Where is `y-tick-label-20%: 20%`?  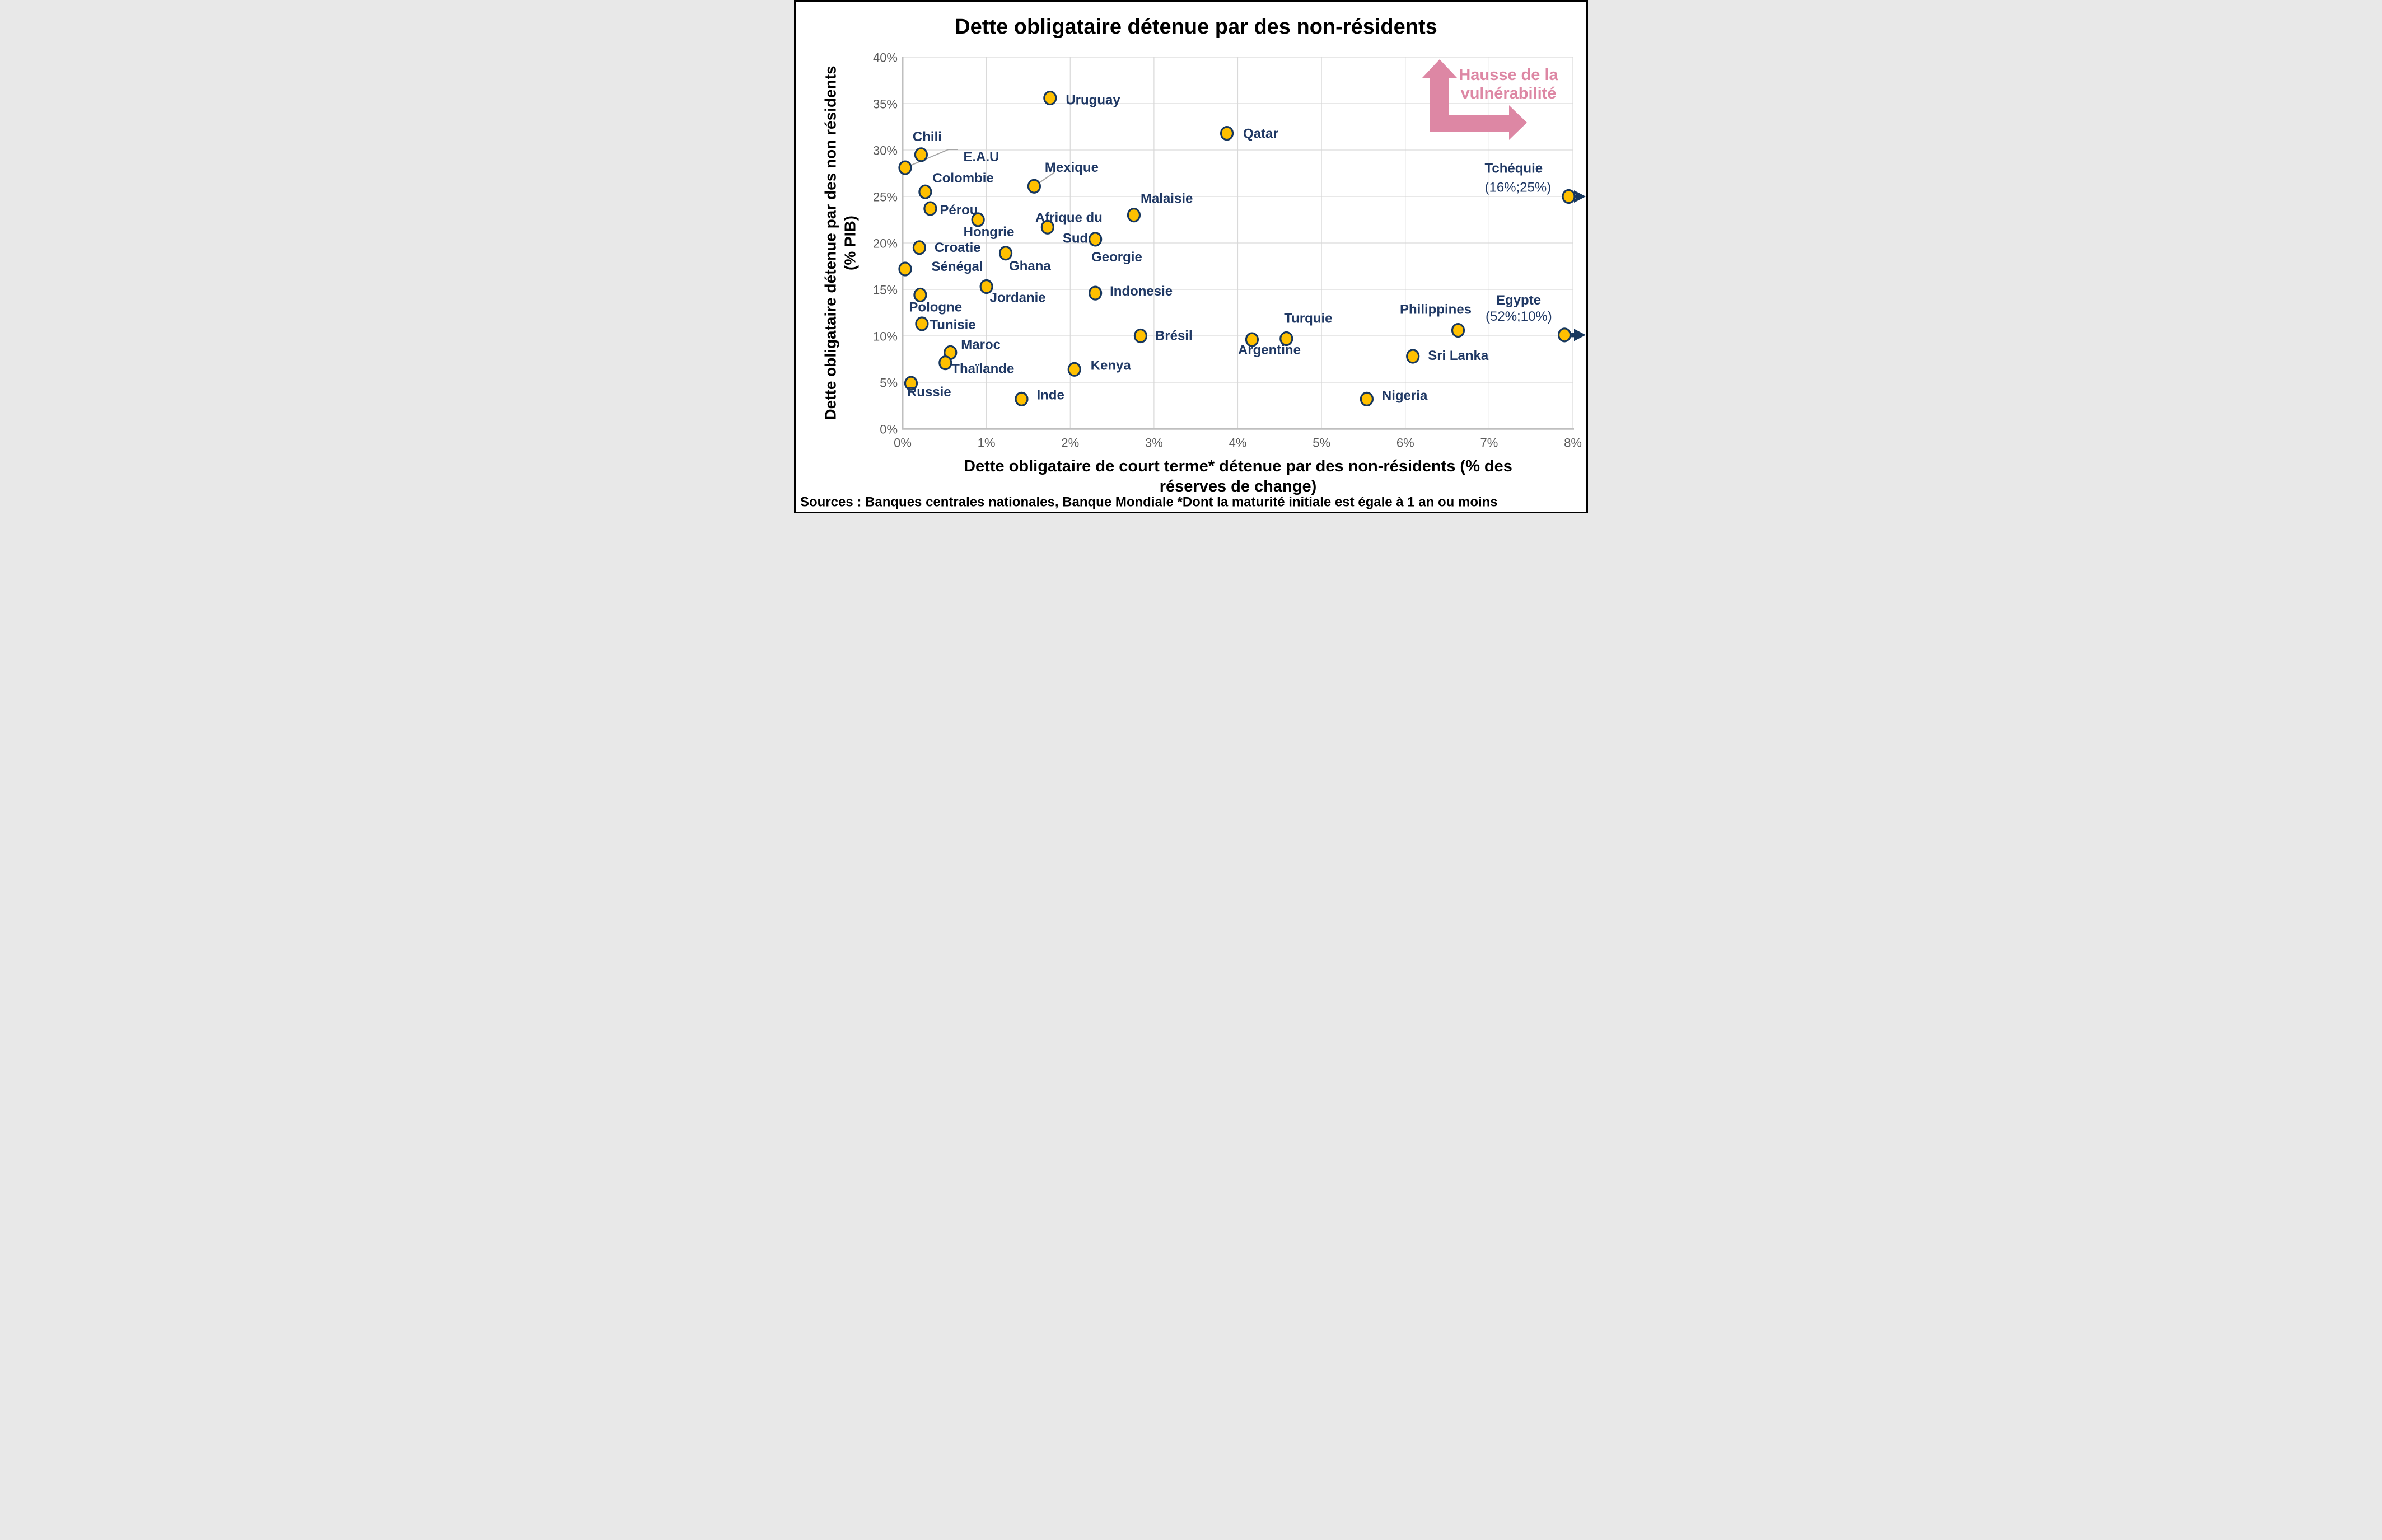
y-tick-label-20%: 20% is located at coordinates (885, 244).